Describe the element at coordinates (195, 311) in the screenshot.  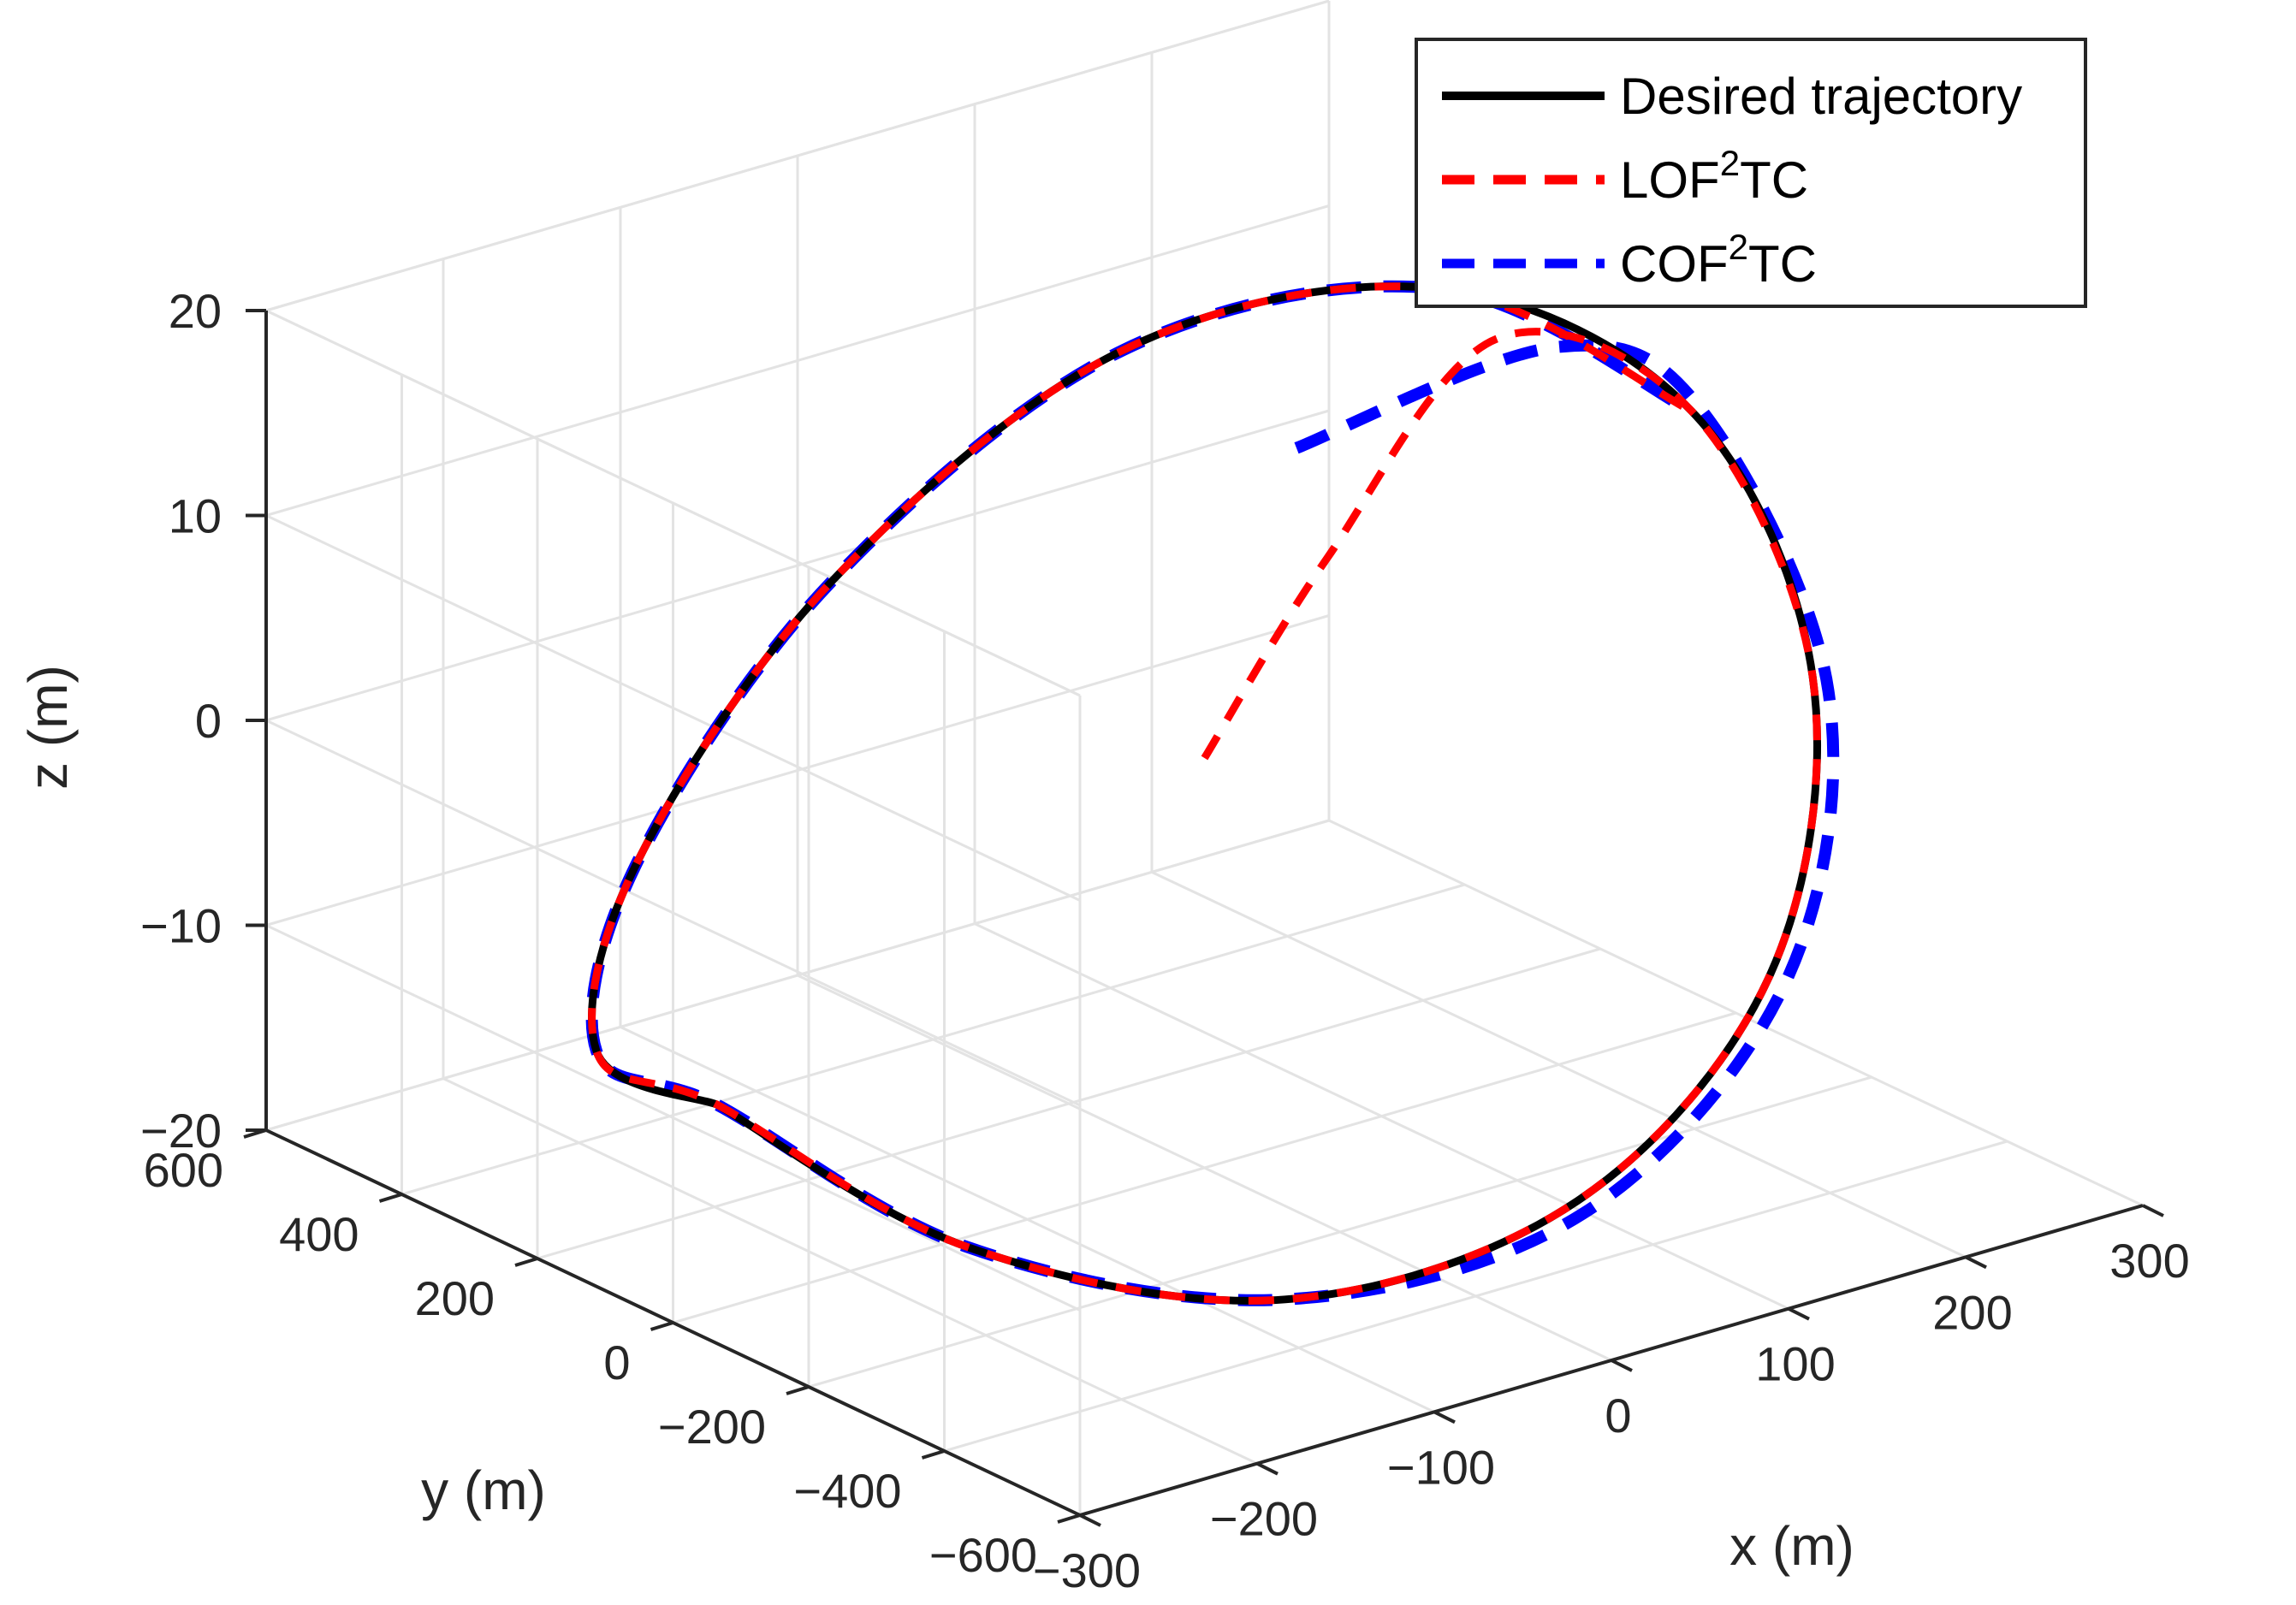
I see `z-tick-label: 20` at that location.